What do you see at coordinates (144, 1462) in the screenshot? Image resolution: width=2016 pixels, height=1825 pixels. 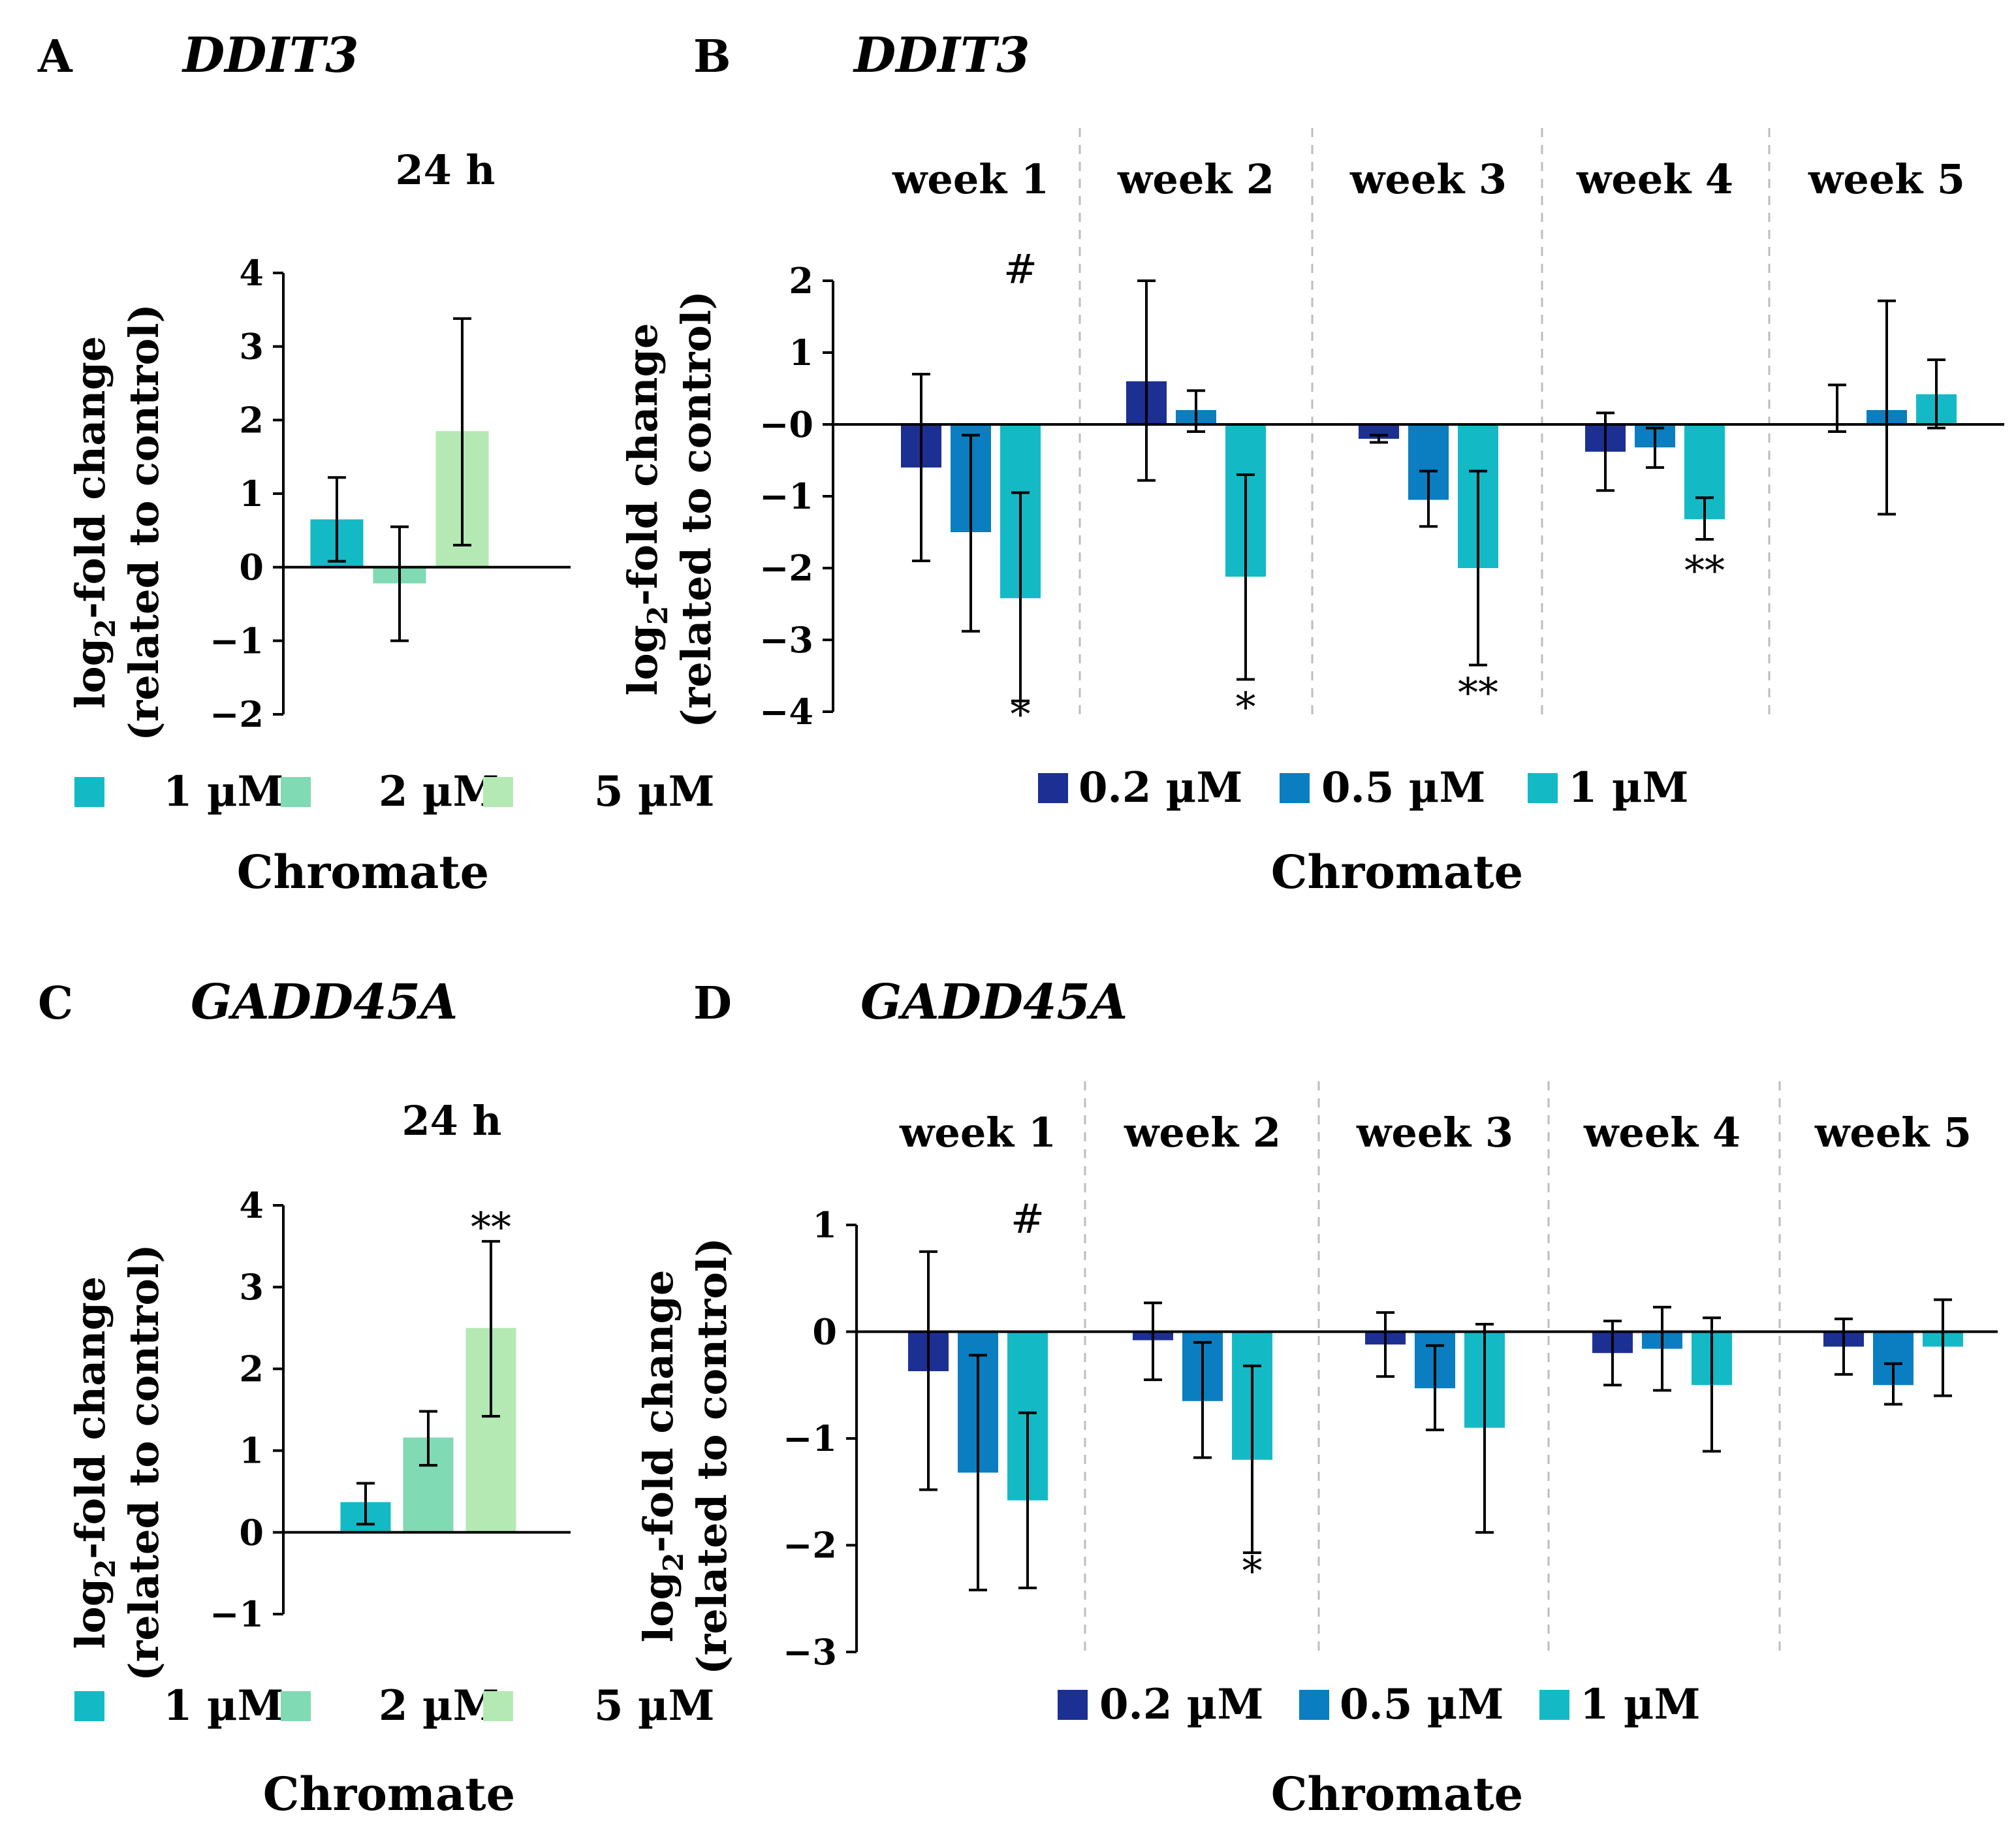 I see `panel-c-y-label-line2: (related to control)` at bounding box center [144, 1462].